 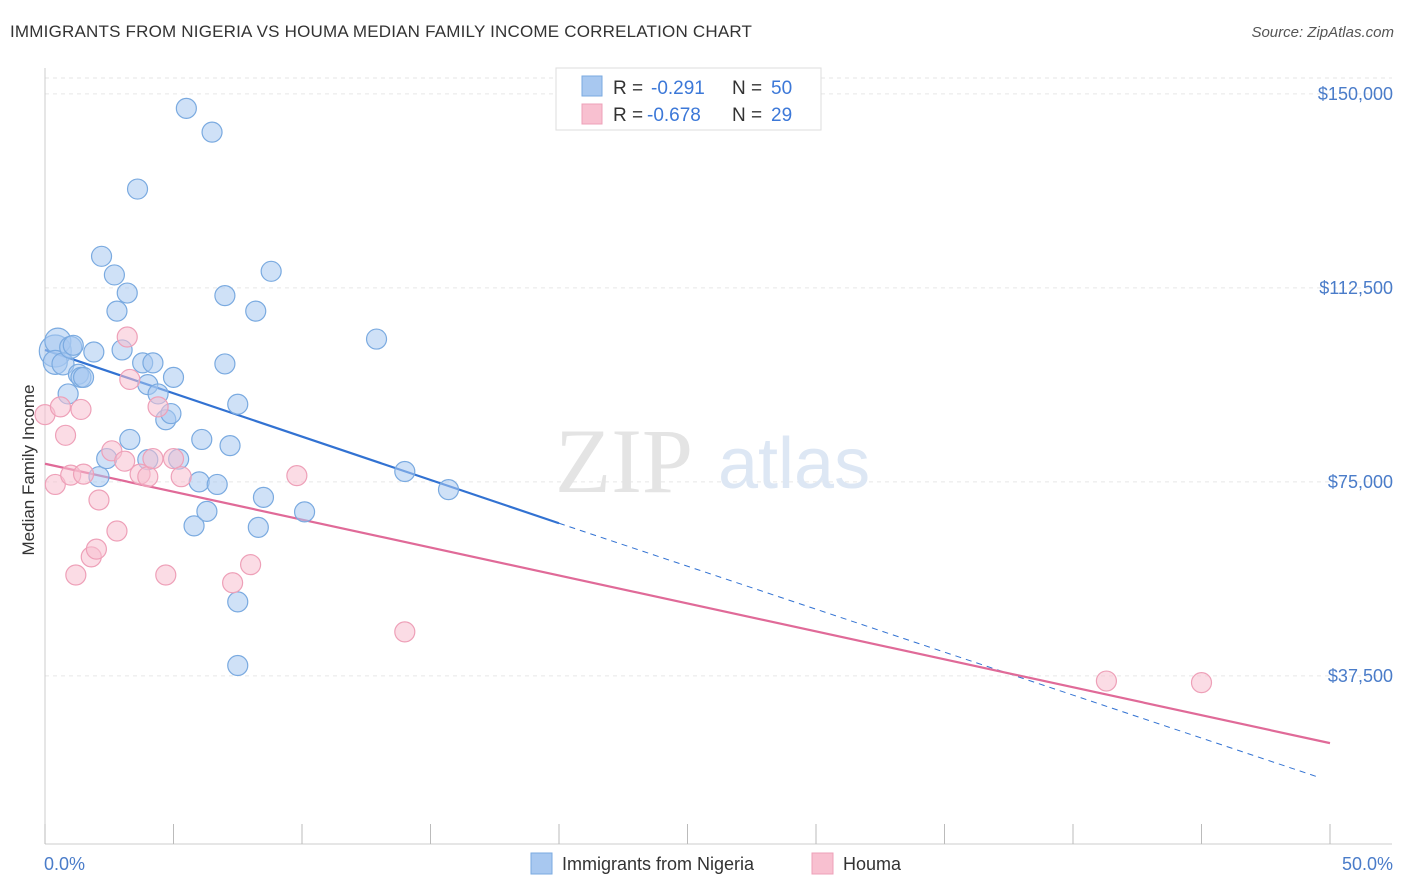 What do you see at coordinates (628, 115) in the screenshot?
I see `legend-r-label-houma: R =` at bounding box center [628, 115].